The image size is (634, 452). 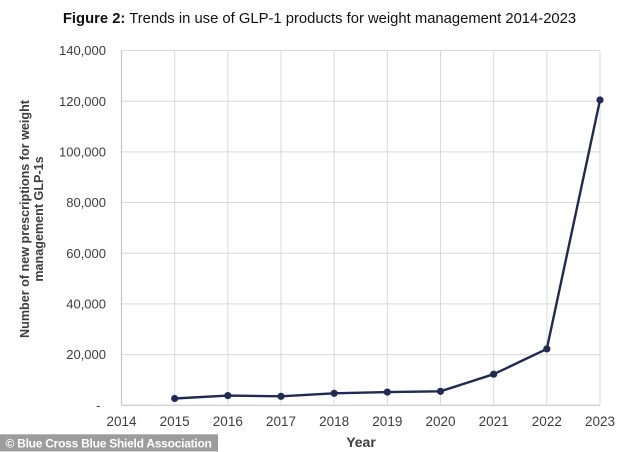 What do you see at coordinates (228, 421) in the screenshot?
I see `svg-text: 2016` at bounding box center [228, 421].